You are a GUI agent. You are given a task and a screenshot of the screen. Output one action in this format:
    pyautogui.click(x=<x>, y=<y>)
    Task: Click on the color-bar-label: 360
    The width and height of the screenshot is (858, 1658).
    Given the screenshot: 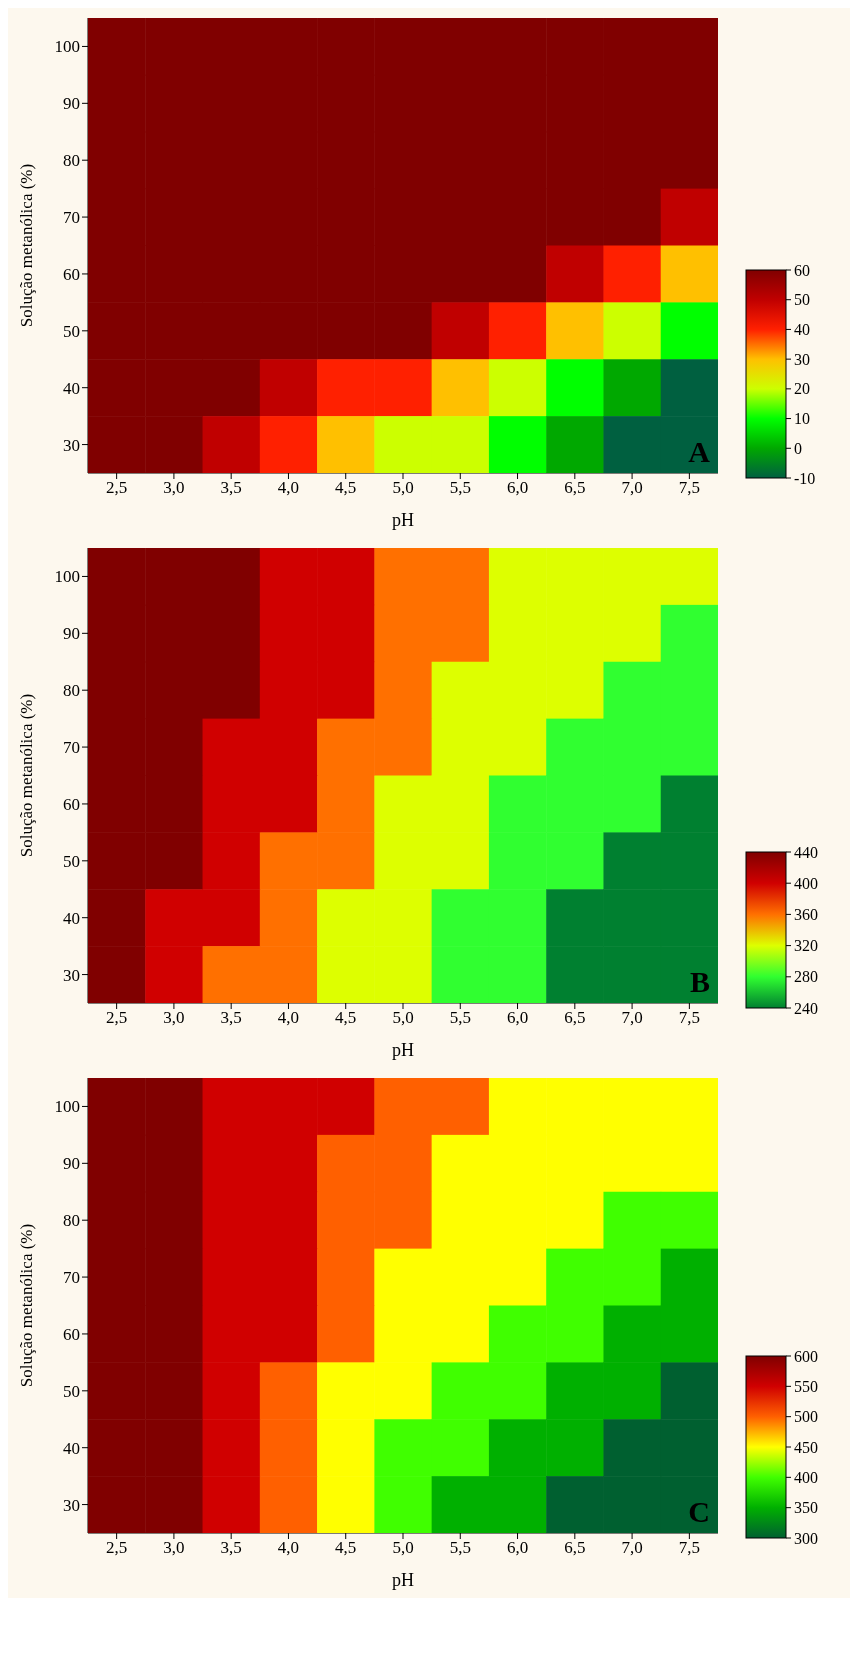 What is the action you would take?
    pyautogui.click(x=806, y=914)
    